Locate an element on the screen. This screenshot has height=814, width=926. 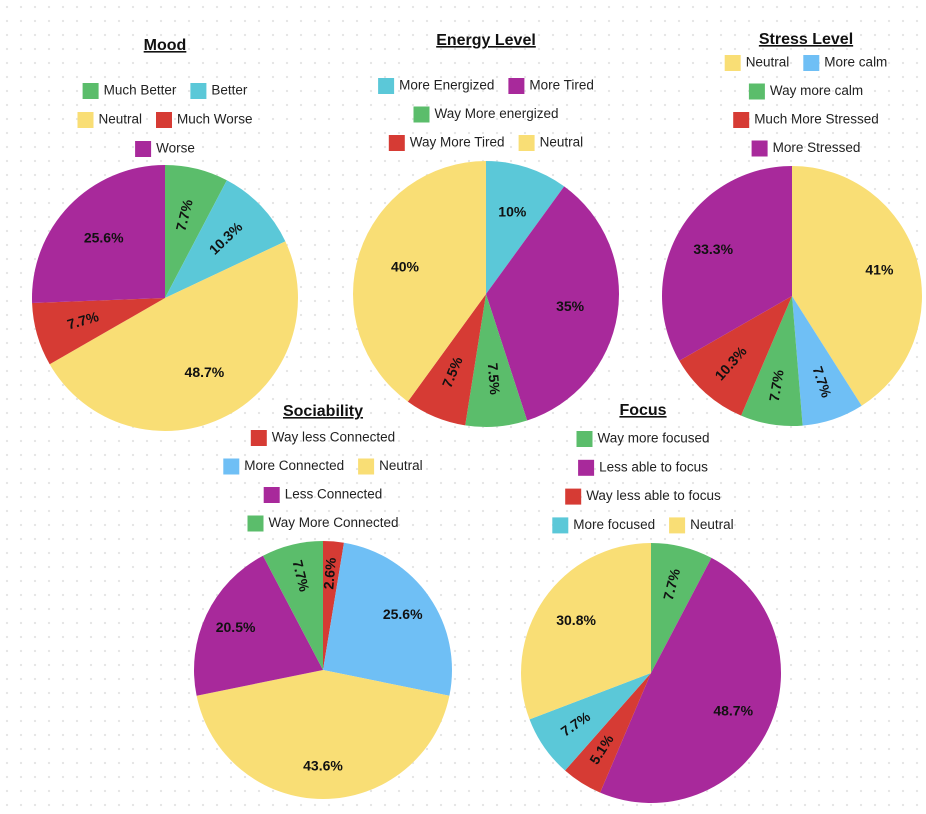
focus-legend-label-way-less-able-to-focus: Way less able to focus is located at coordinates (653, 495).